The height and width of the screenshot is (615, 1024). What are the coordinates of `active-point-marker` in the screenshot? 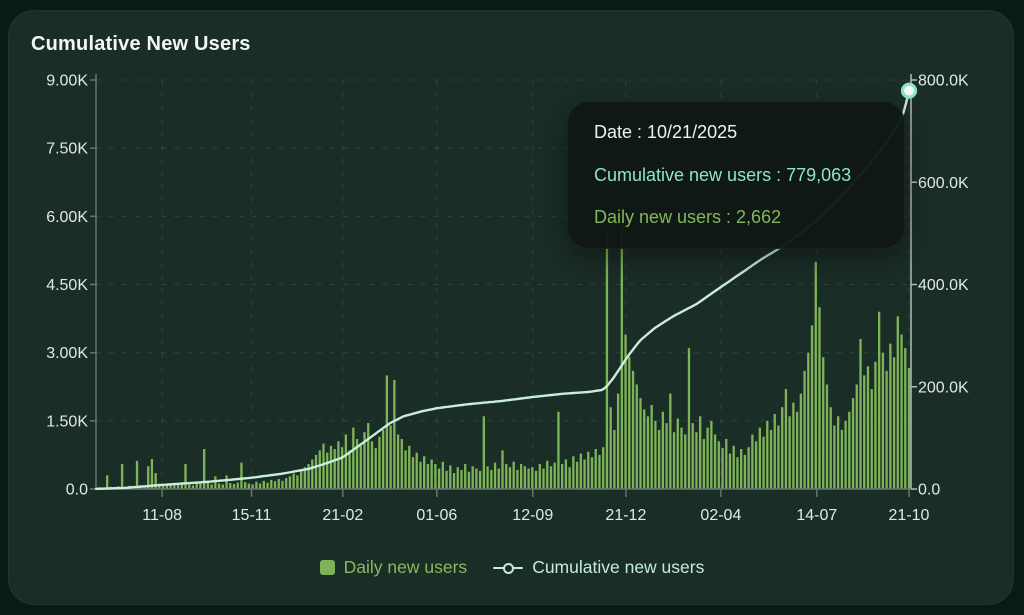 It's located at (909, 90).